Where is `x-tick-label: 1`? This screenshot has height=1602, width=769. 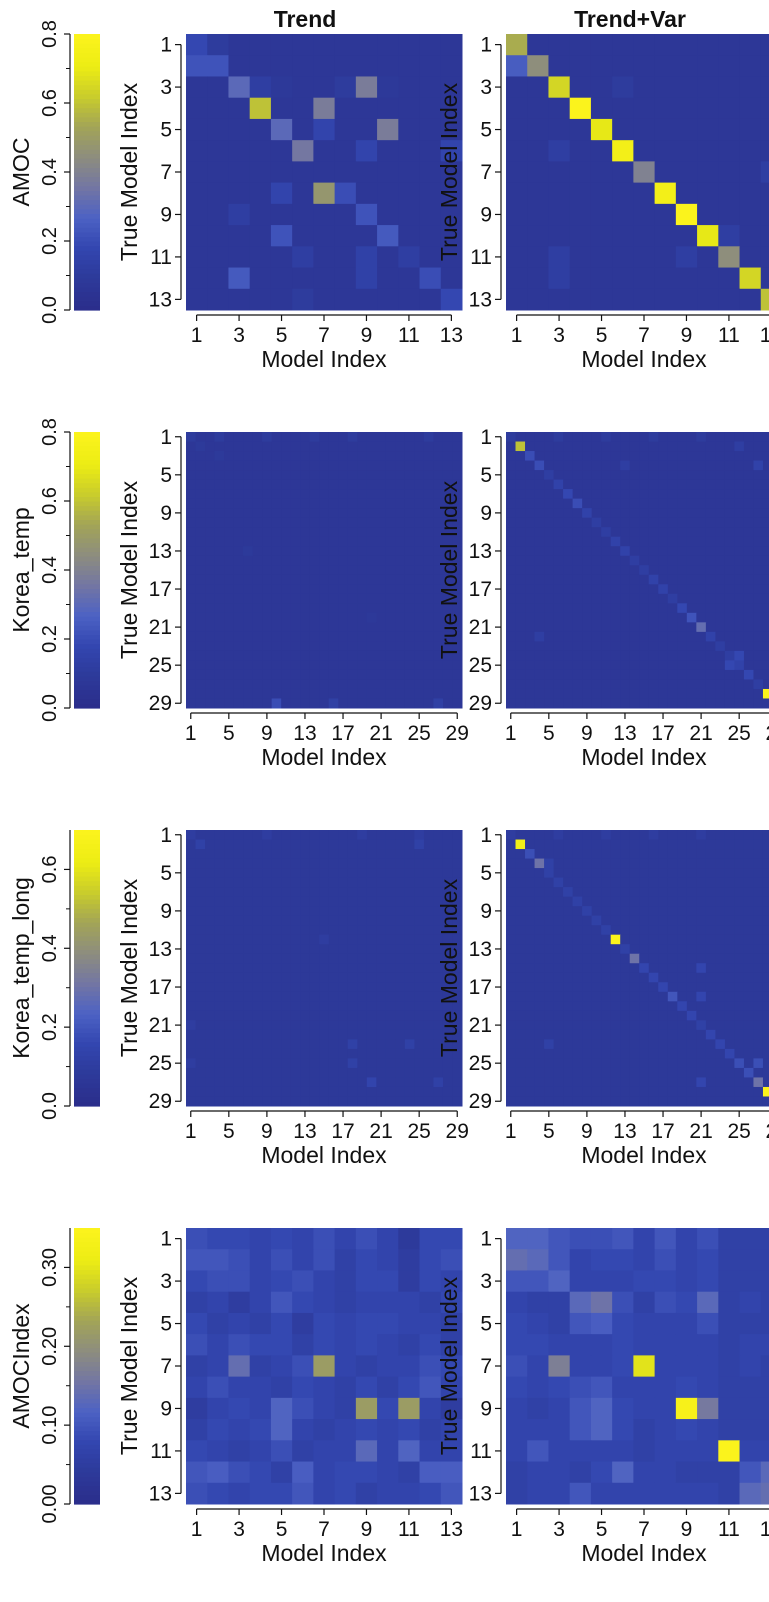 x-tick-label: 1 is located at coordinates (197, 335).